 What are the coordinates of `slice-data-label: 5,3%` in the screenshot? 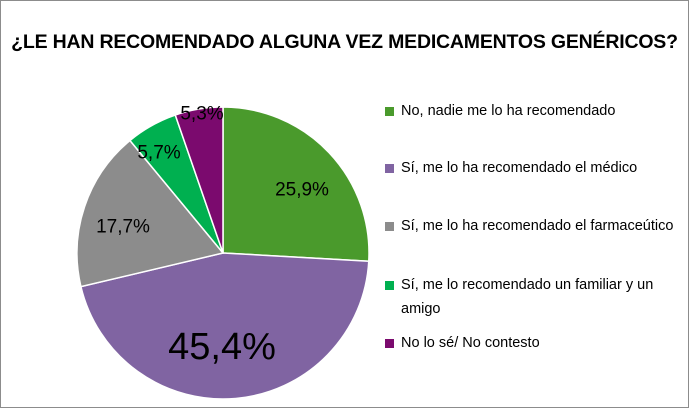 It's located at (201, 114).